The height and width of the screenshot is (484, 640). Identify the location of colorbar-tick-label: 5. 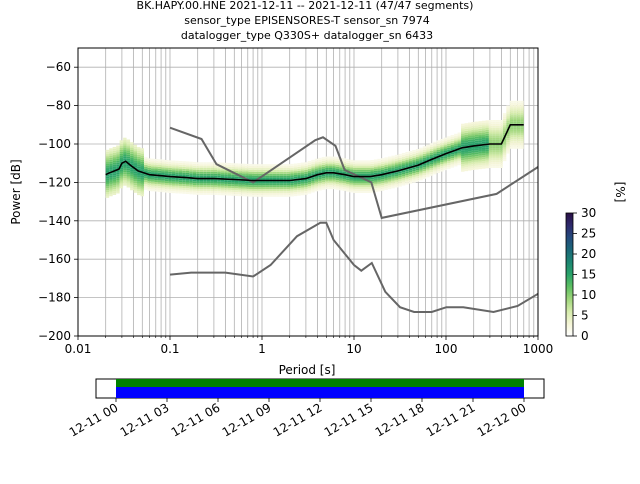
(585, 316).